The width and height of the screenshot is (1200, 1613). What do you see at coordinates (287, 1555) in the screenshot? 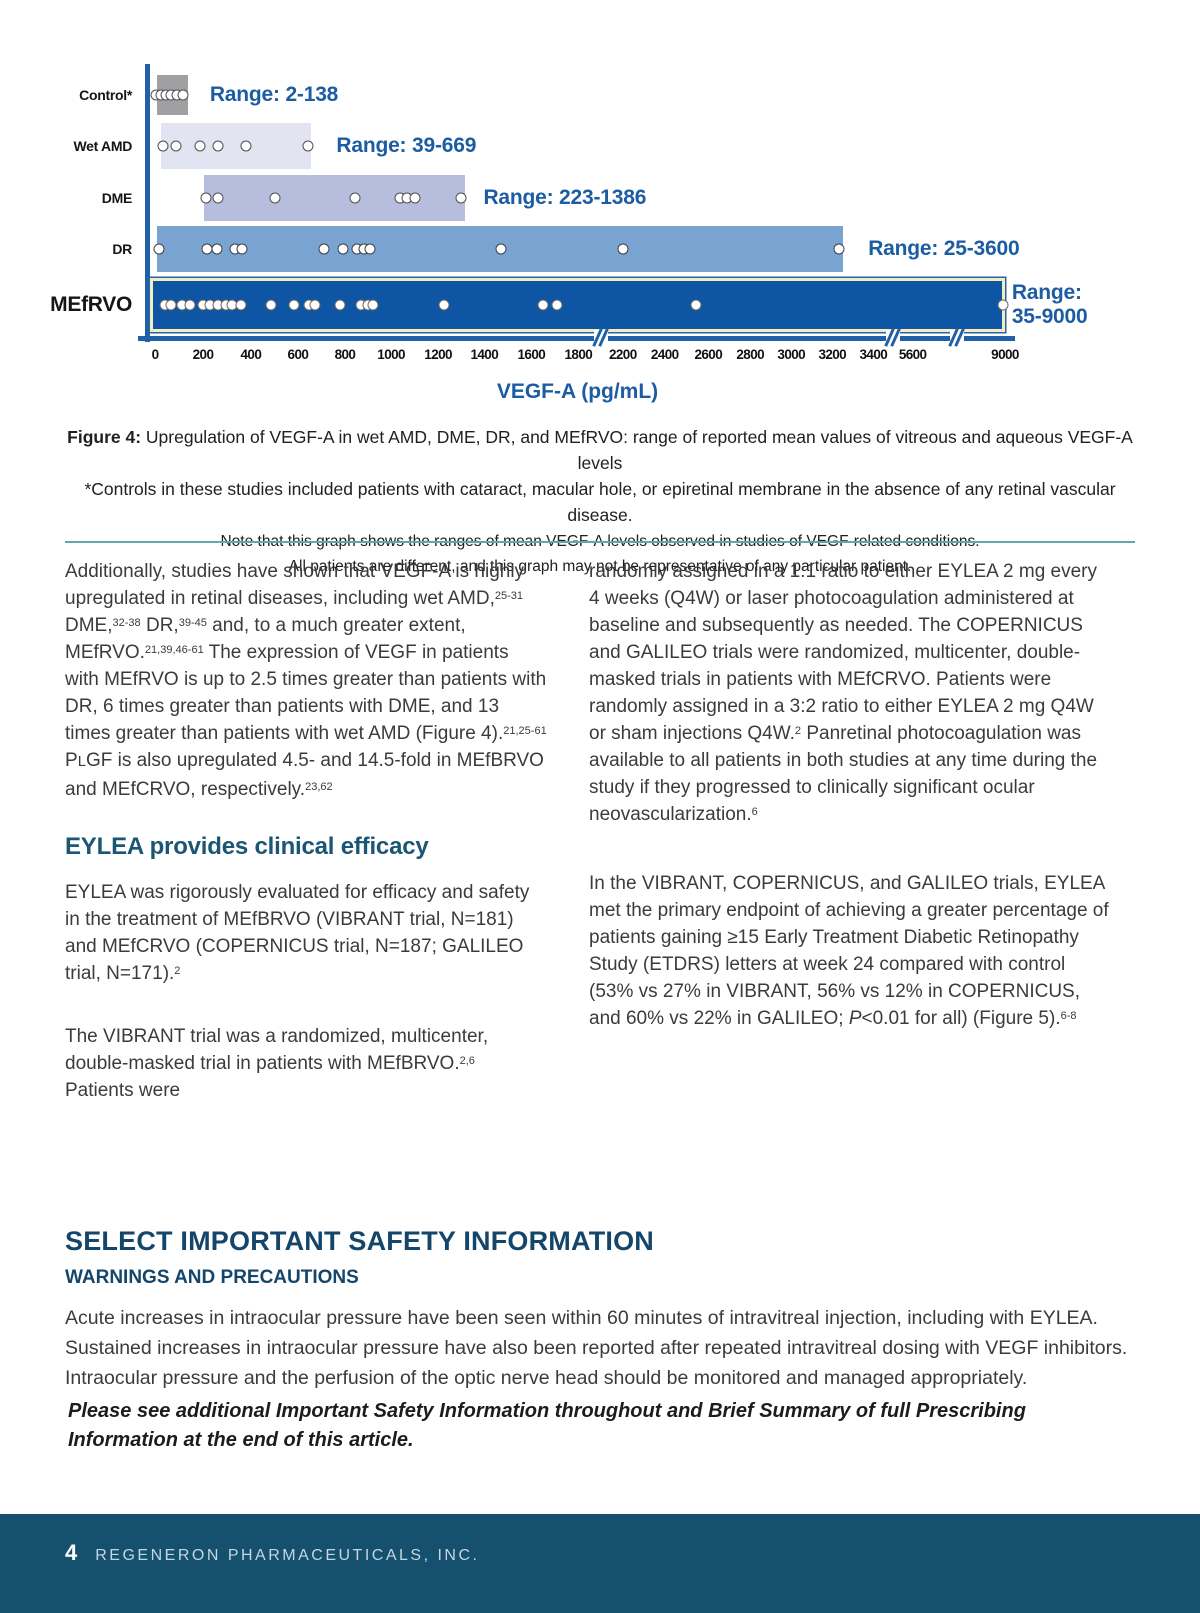
I see `footer-org: REGENERON PHARMACEUTICALS, INC.` at bounding box center [287, 1555].